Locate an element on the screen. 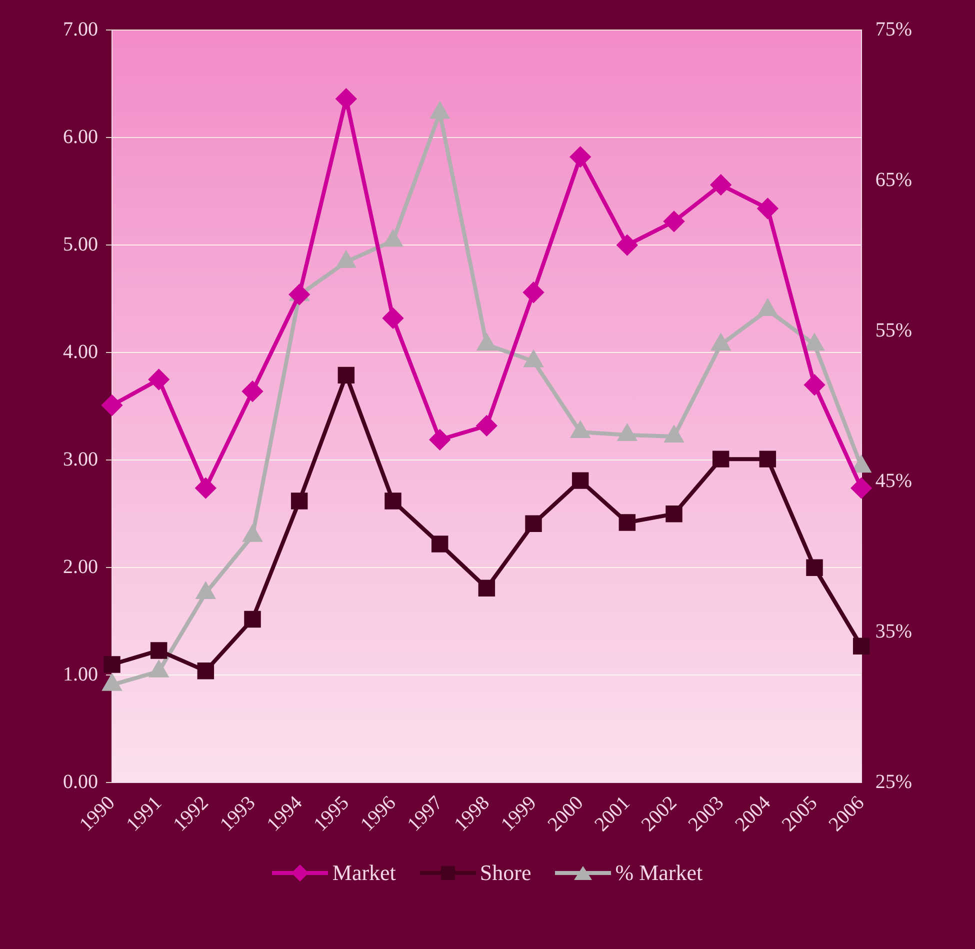 This screenshot has height=949, width=975. legend-label: Market is located at coordinates (364, 873).